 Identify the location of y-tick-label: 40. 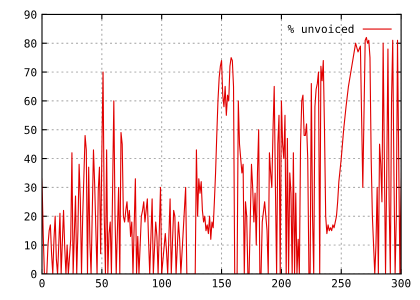
(30, 158).